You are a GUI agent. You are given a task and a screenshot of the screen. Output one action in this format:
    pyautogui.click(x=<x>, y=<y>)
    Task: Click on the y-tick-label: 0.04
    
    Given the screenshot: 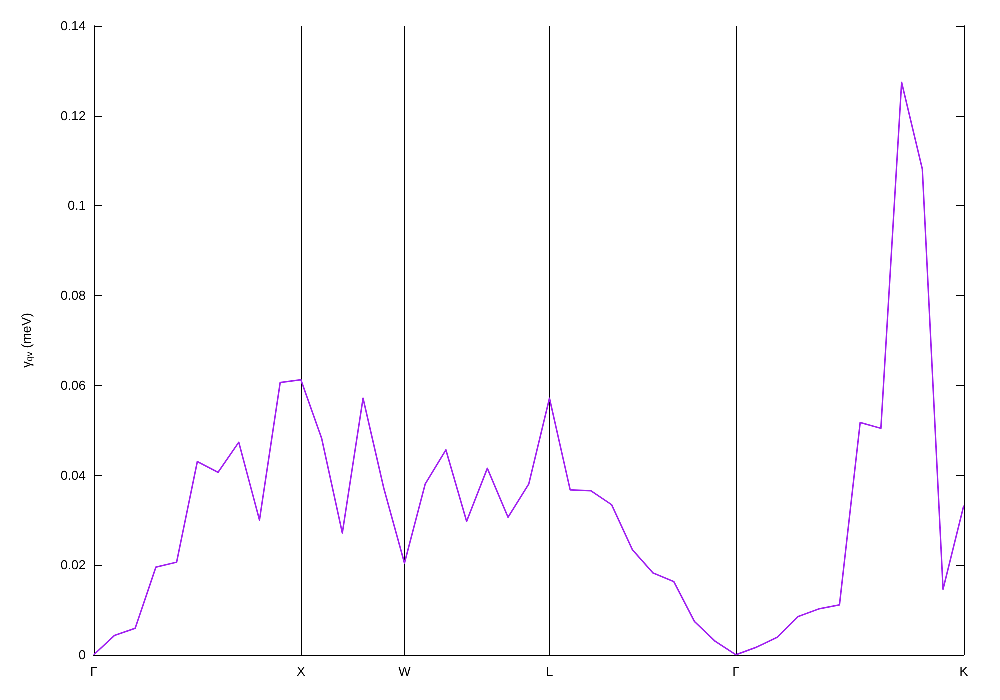 What is the action you would take?
    pyautogui.click(x=73, y=475)
    